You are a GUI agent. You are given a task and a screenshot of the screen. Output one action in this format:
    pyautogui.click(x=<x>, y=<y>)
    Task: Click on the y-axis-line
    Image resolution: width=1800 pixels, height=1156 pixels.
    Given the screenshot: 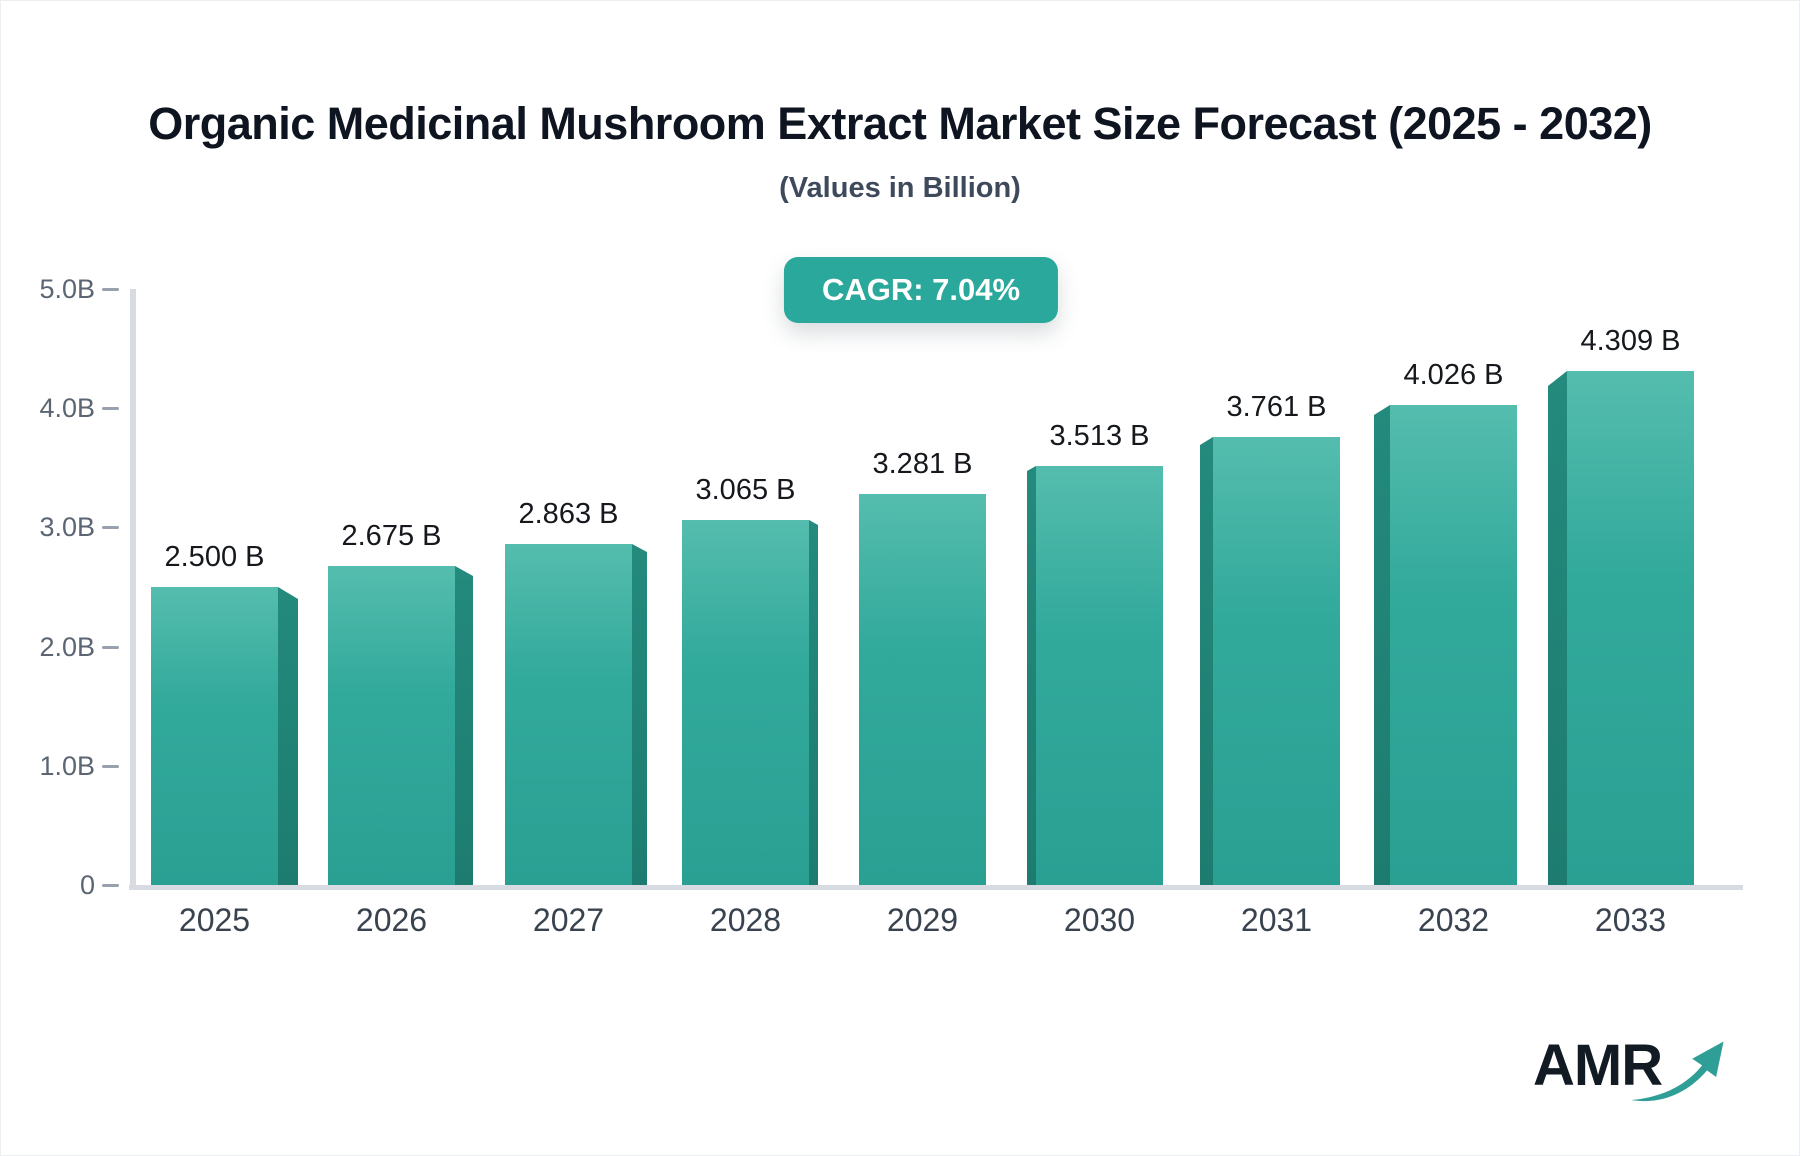 What is the action you would take?
    pyautogui.click(x=133, y=587)
    